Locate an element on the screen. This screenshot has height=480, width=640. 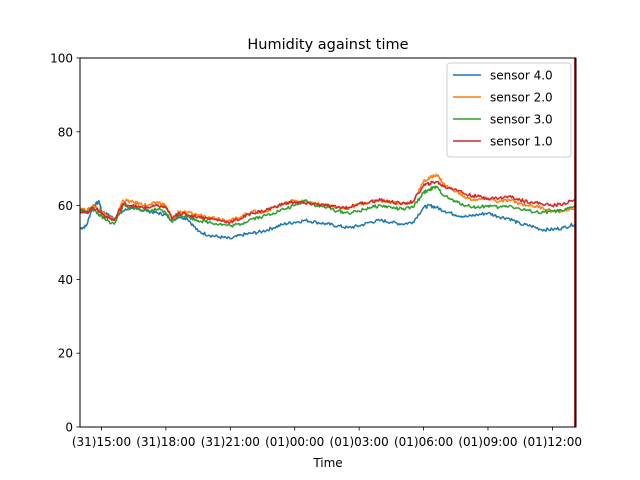
legend-label: sensor 2.0 is located at coordinates (521, 98).